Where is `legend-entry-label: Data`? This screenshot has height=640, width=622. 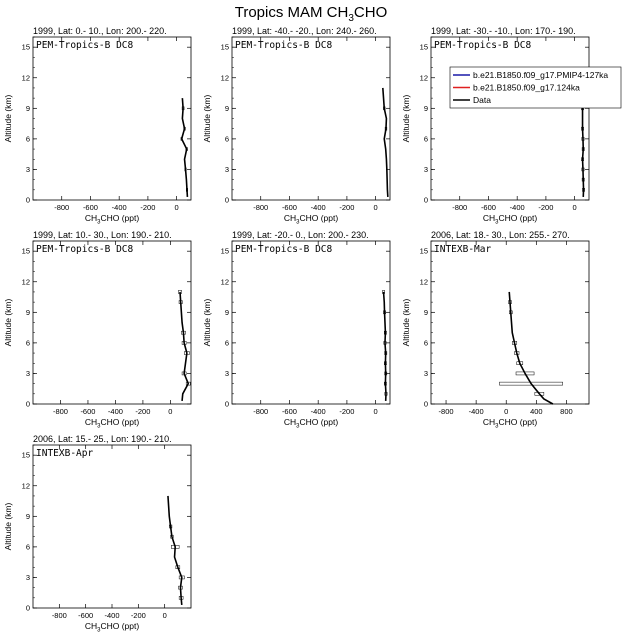
legend-entry-label: Data is located at coordinates (482, 100).